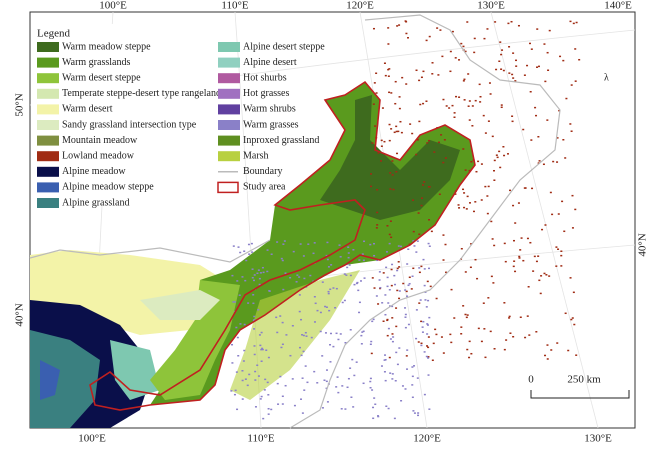 The width and height of the screenshot is (650, 449). What do you see at coordinates (266, 93) in the screenshot?
I see `legend-label: Hot grasses` at bounding box center [266, 93].